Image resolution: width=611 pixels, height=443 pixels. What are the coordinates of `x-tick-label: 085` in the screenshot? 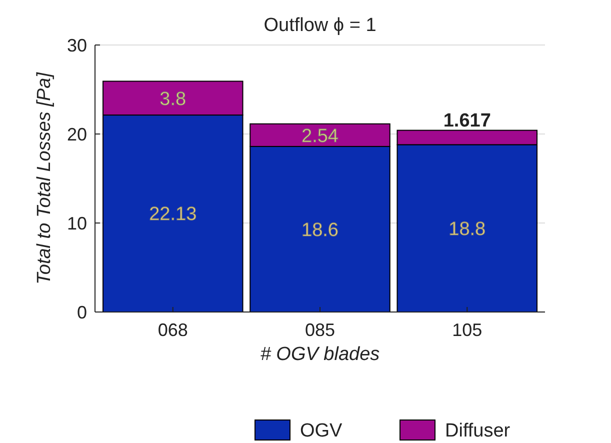 It's located at (320, 330).